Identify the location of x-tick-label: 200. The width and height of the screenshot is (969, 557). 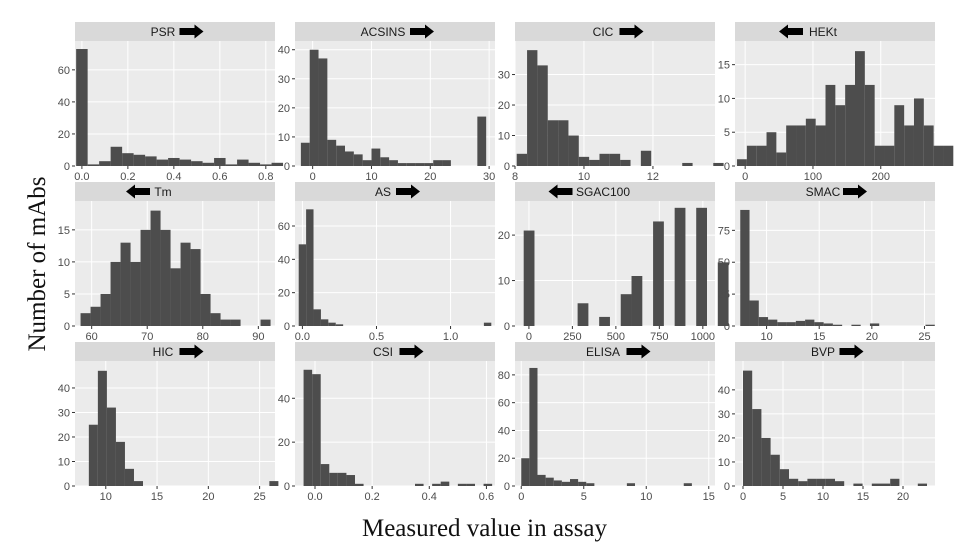
(881, 177).